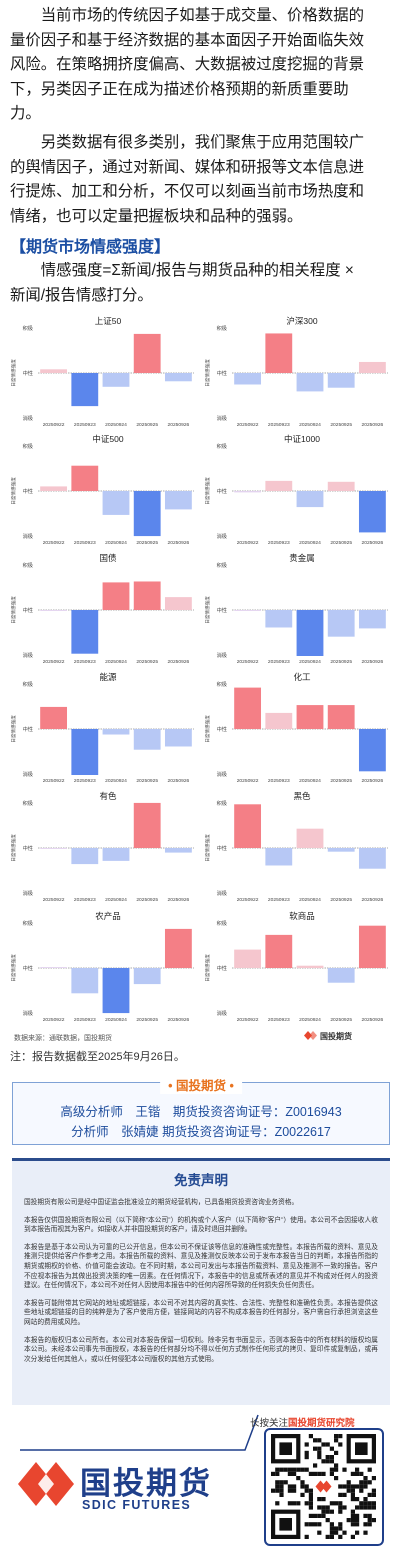 Image resolution: width=402 pixels, height=1551 pixels. I want to click on chart-title: 化工, so click(302, 677).